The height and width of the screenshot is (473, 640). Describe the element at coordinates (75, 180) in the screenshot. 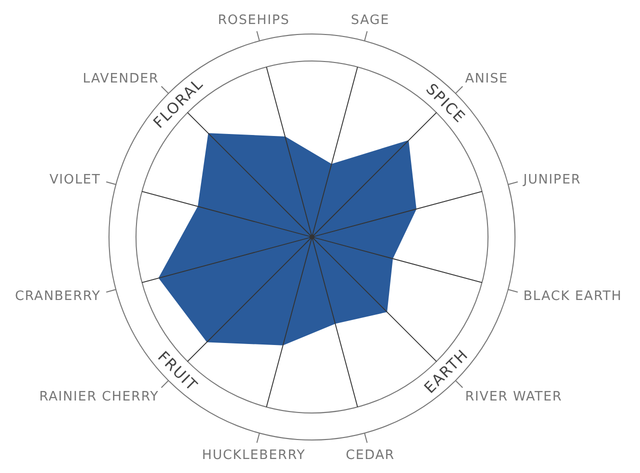

I see `spoke-label: VIOLET` at that location.